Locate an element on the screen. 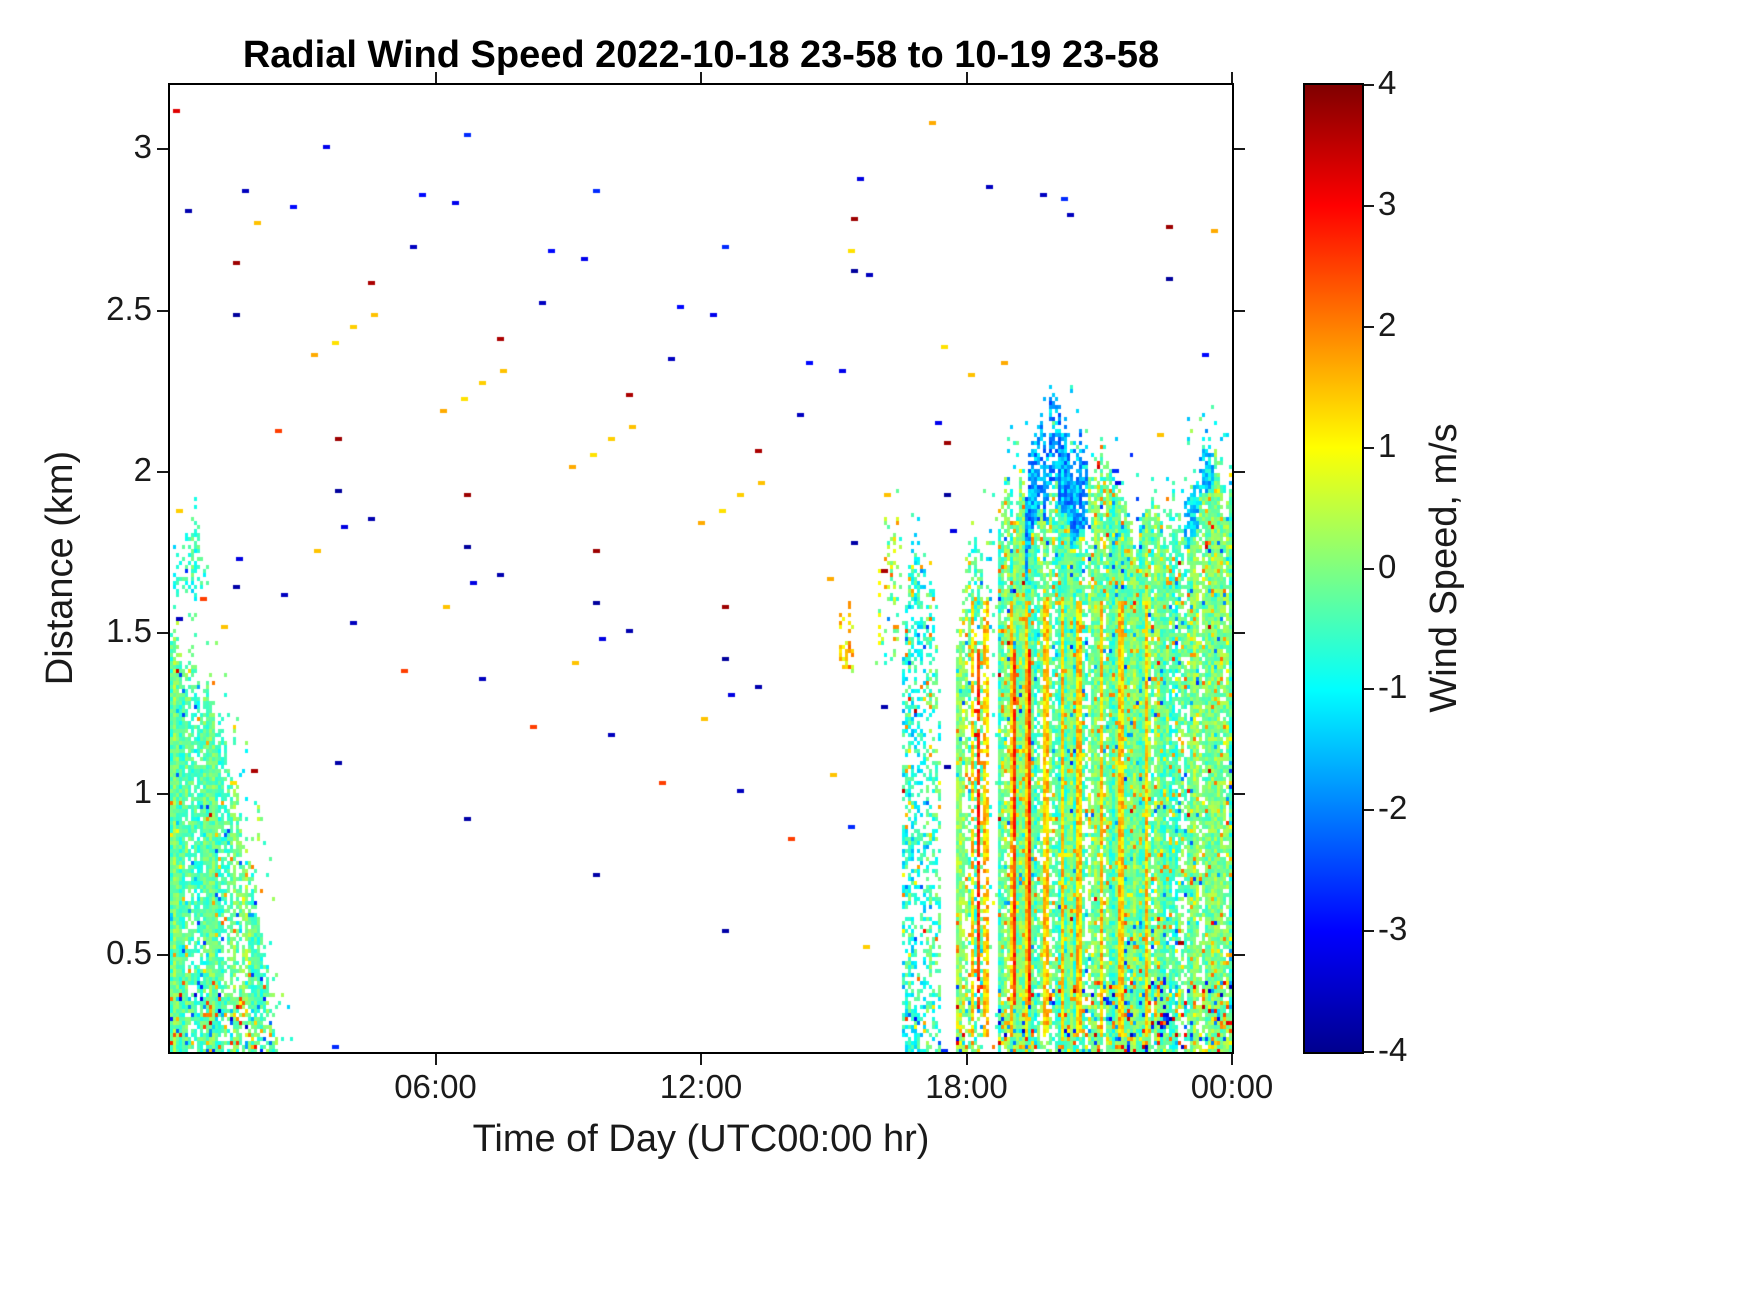 The image size is (1750, 1313). colorbar-gradient is located at coordinates (1333, 568).